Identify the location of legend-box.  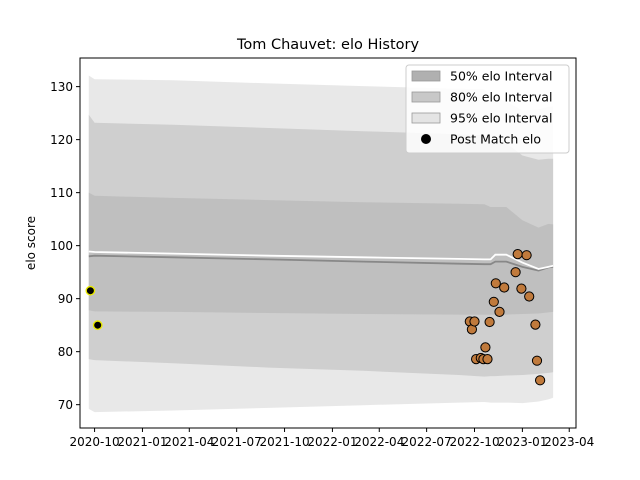
(487, 109).